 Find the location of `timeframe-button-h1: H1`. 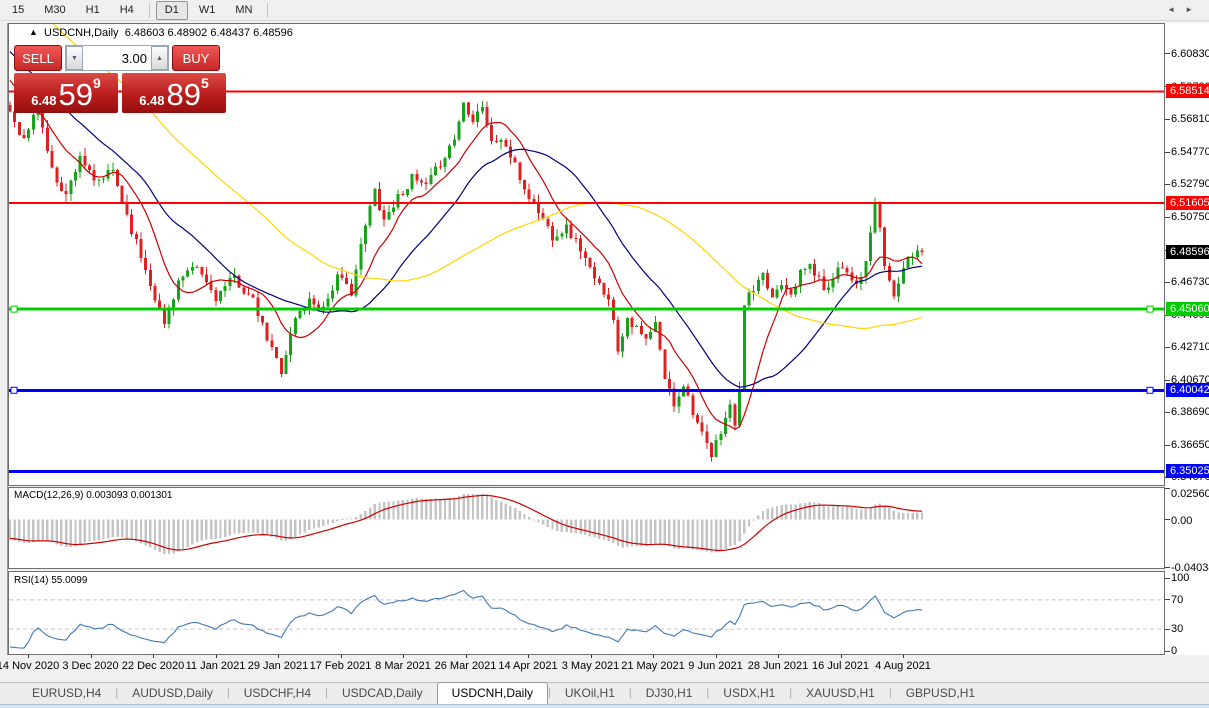

timeframe-button-h1: H1 is located at coordinates (92, 9).